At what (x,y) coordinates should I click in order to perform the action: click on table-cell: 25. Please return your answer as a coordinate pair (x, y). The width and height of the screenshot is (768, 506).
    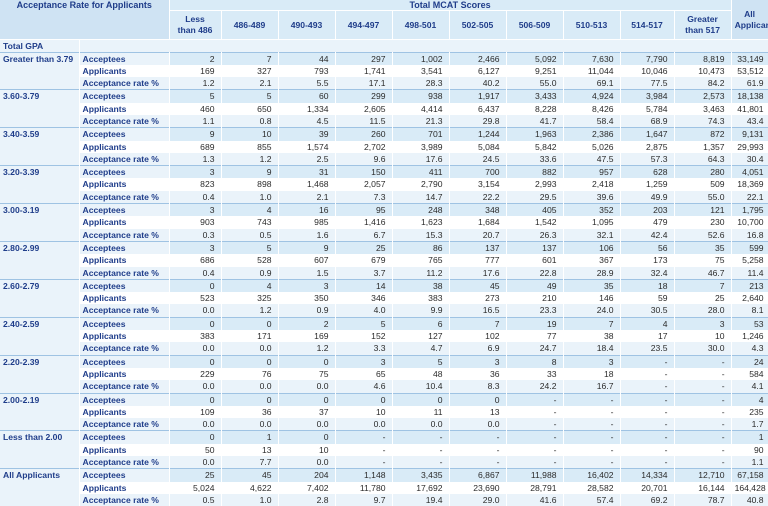
    Looking at the image, I should click on (364, 247).